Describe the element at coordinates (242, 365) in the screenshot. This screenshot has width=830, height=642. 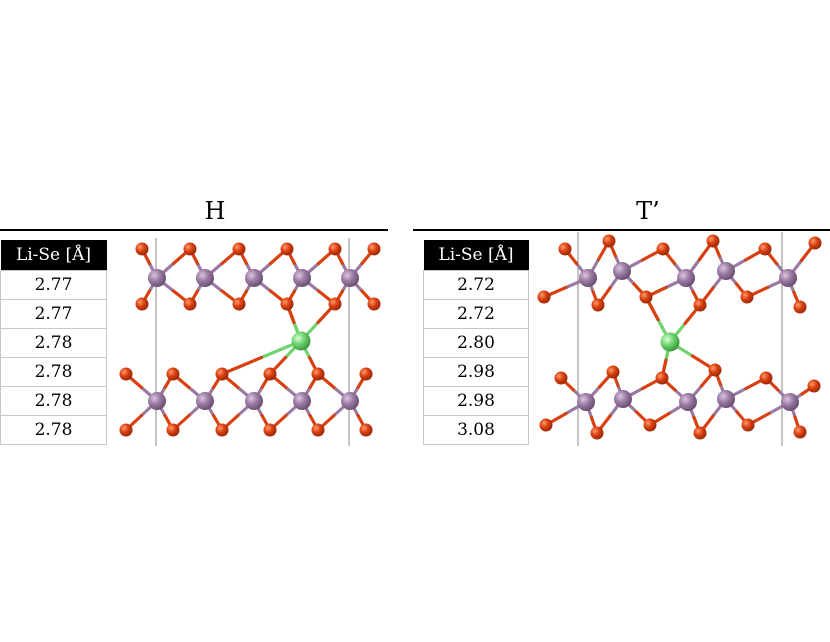
I see `bond` at that location.